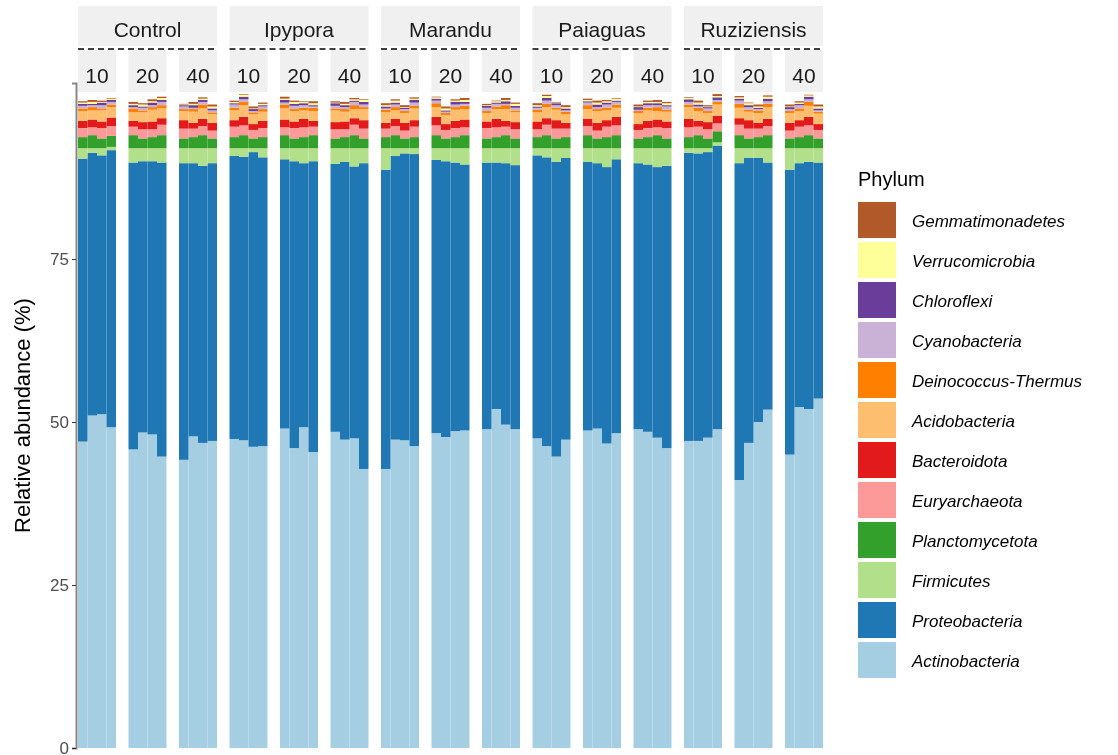 This screenshot has width=1118, height=755. What do you see at coordinates (967, 621) in the screenshot?
I see `legend-label: Proteobacteria` at bounding box center [967, 621].